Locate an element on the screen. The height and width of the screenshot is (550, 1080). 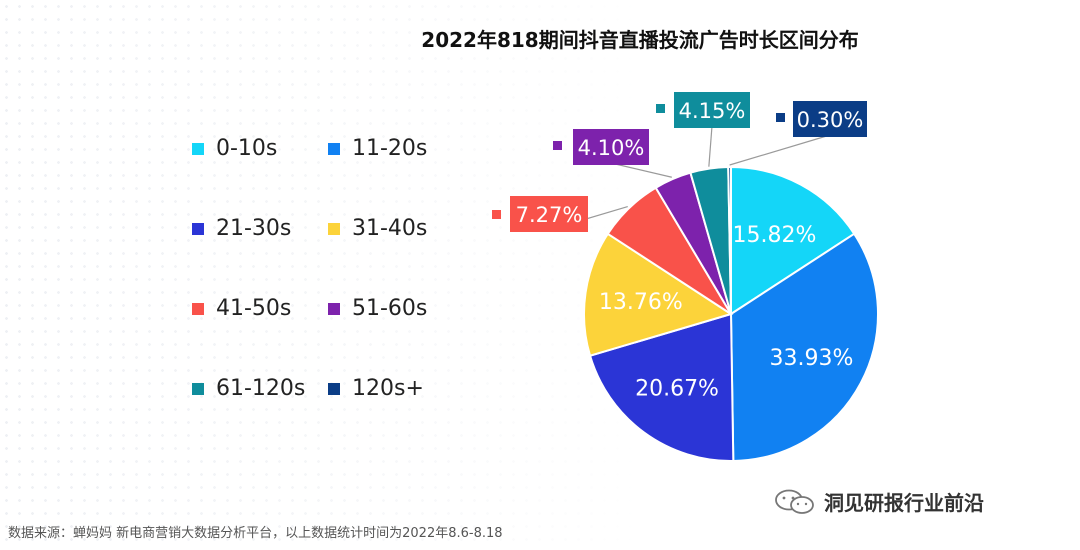
pie-slice-0-10s is located at coordinates (793, 240).